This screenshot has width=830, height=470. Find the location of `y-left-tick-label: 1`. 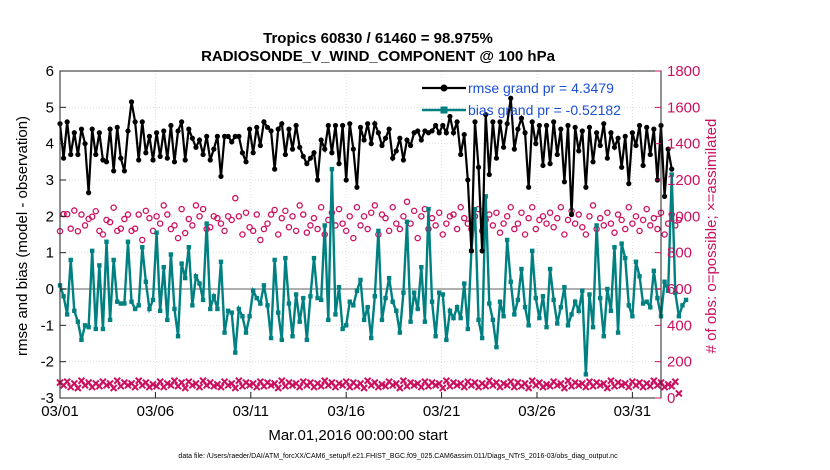

y-left-tick-label: 1 is located at coordinates (50, 253).